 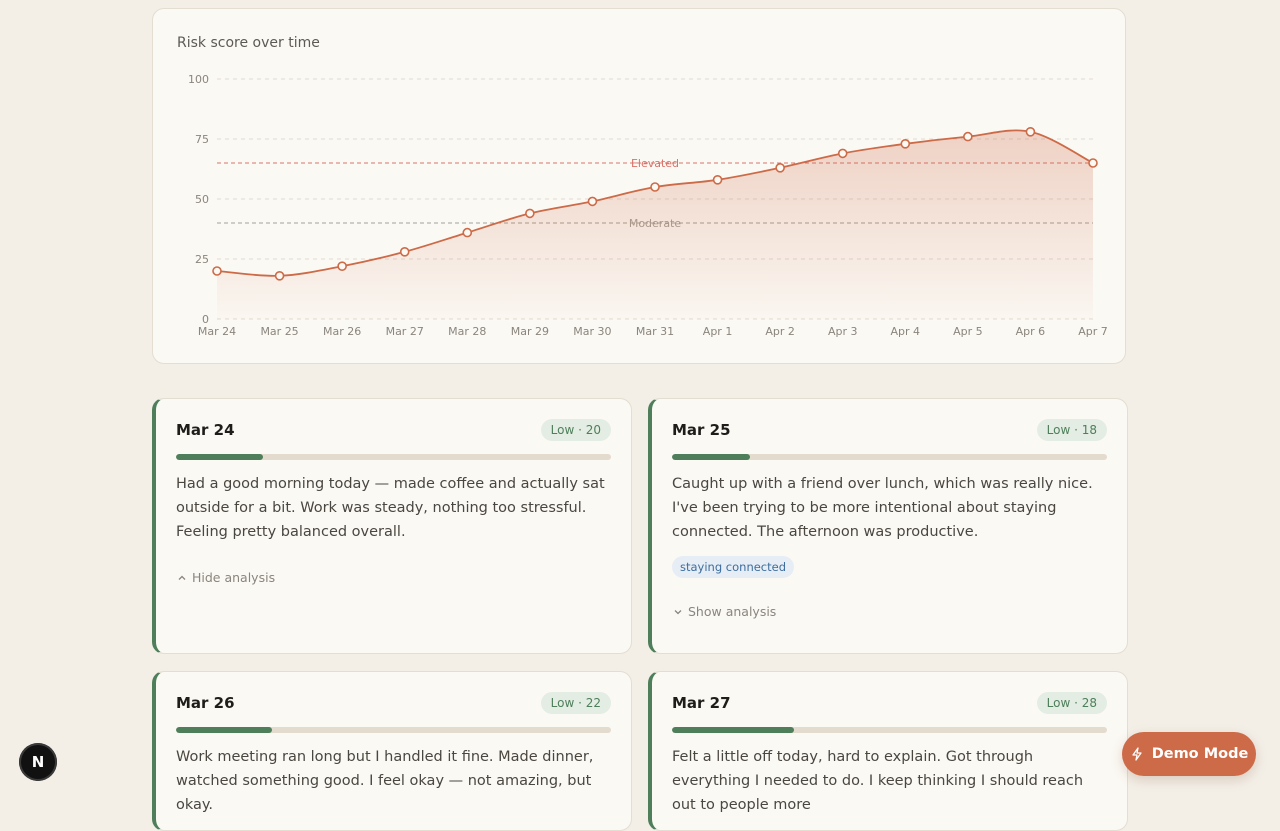 What do you see at coordinates (530, 331) in the screenshot?
I see `x-tick-label: Mar 29` at bounding box center [530, 331].